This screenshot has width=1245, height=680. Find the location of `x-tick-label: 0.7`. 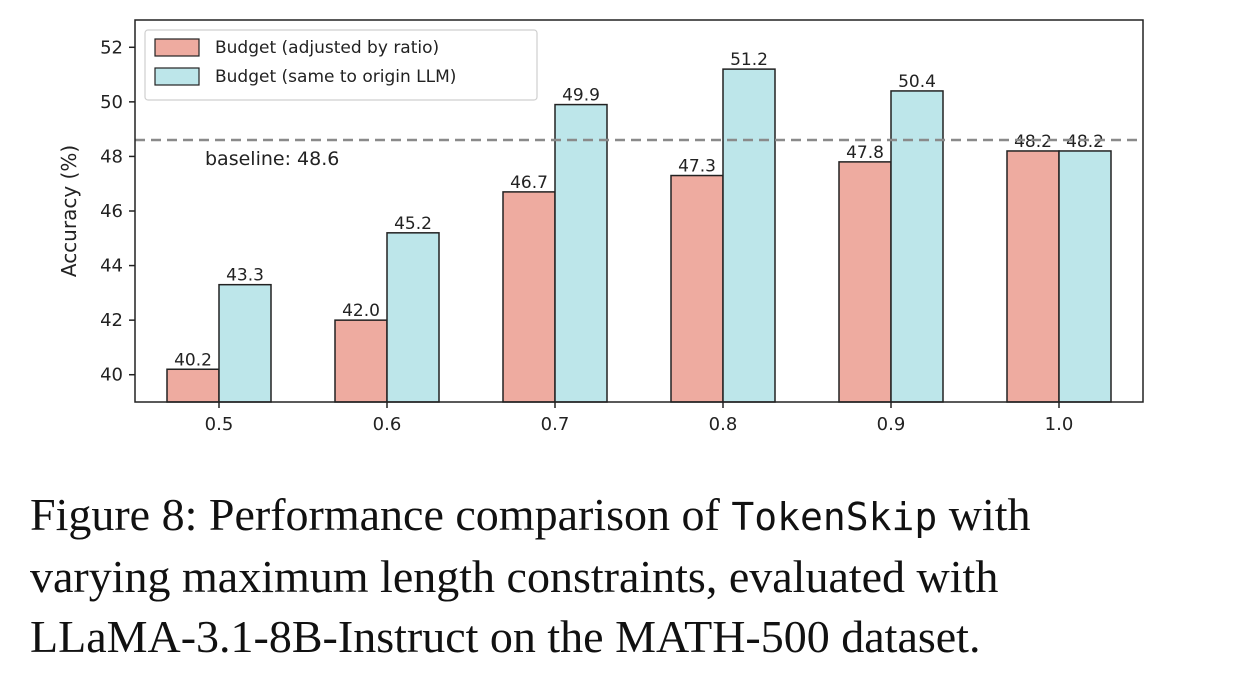

x-tick-label: 0.7 is located at coordinates (555, 424).